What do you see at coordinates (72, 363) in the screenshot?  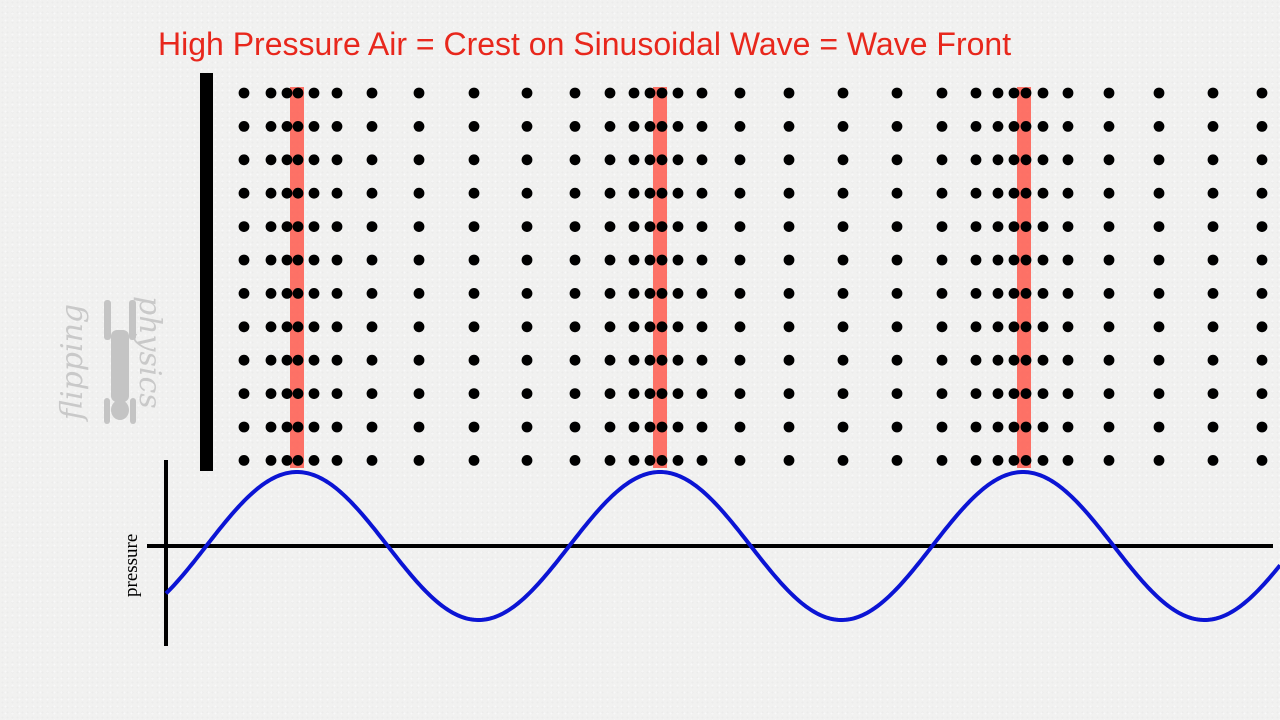 I see `logo-text-flipping: flipping` at bounding box center [72, 363].